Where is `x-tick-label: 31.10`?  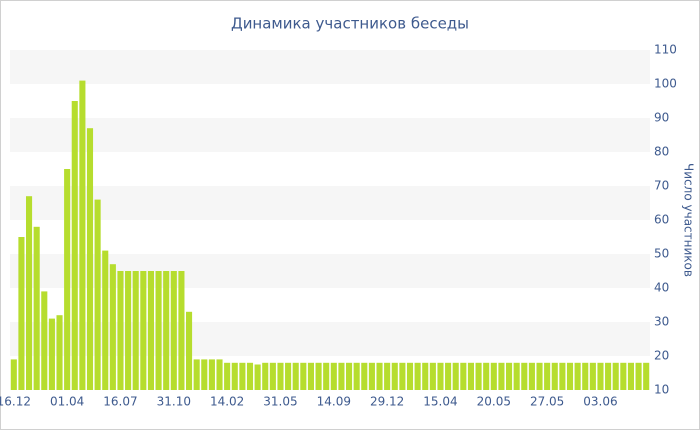
x-tick-label: 31.10 is located at coordinates (174, 402).